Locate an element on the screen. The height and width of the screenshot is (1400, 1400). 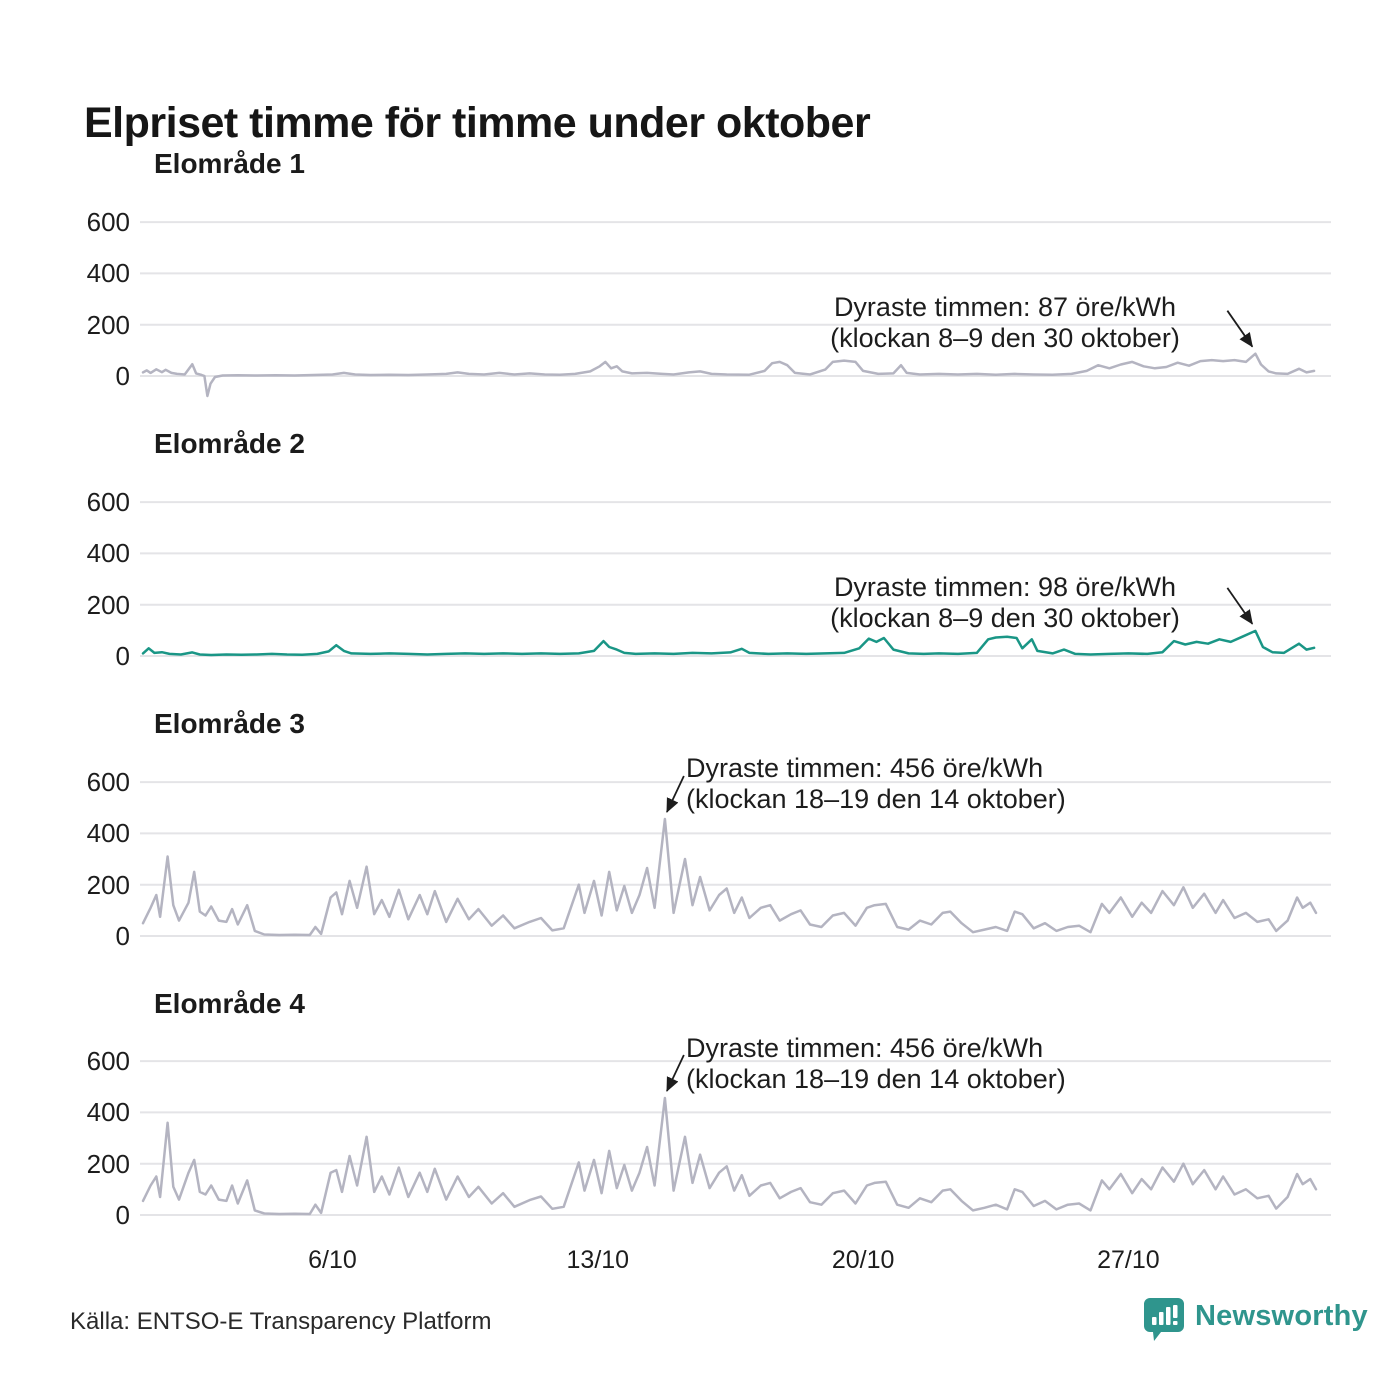
newsworthy-logo-text: Newsworthy is located at coordinates (1281, 1316).